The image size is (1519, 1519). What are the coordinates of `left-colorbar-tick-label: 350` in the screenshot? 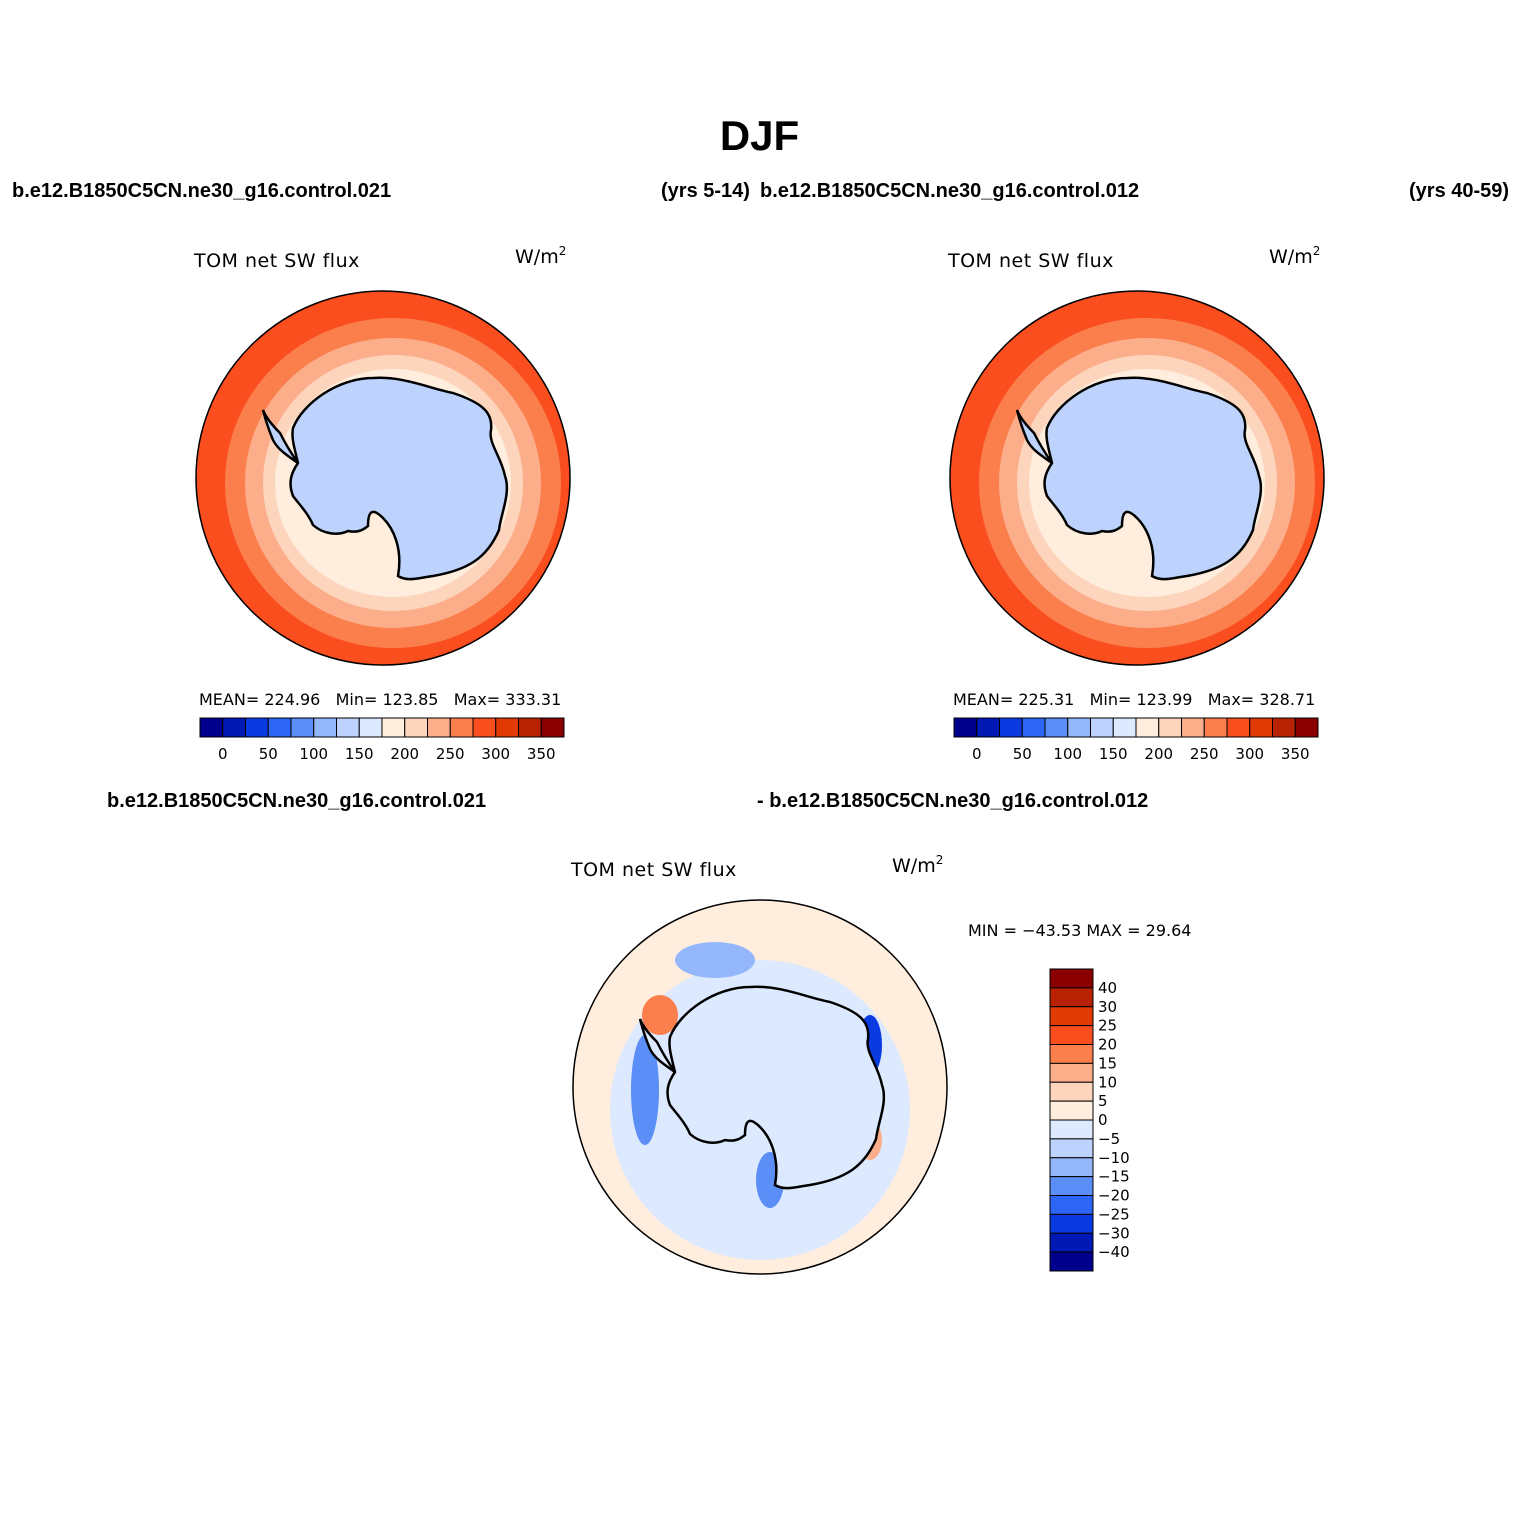 It's located at (541, 754).